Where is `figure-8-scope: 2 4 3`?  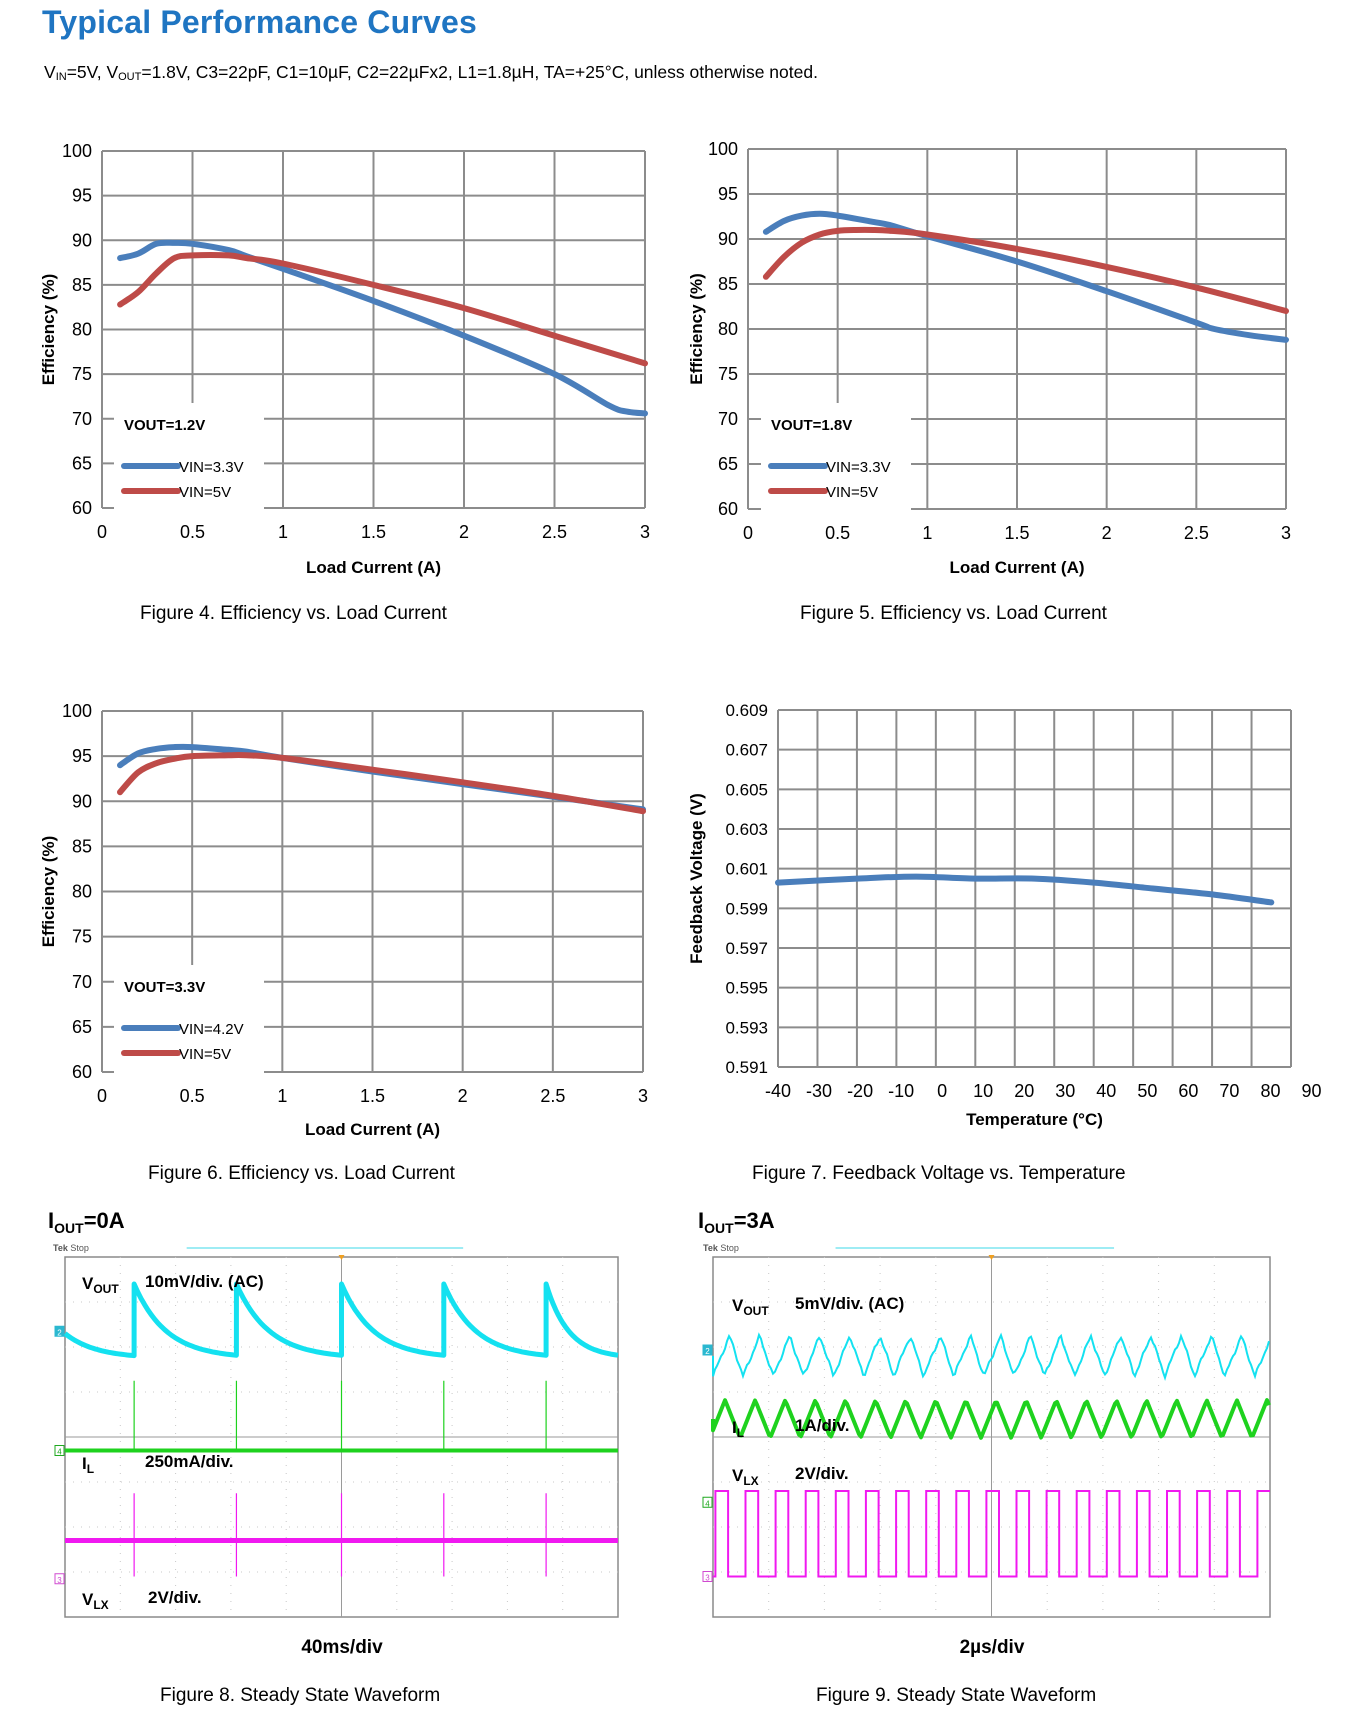
figure-8-scope: 2 4 3 is located at coordinates (336, 1432).